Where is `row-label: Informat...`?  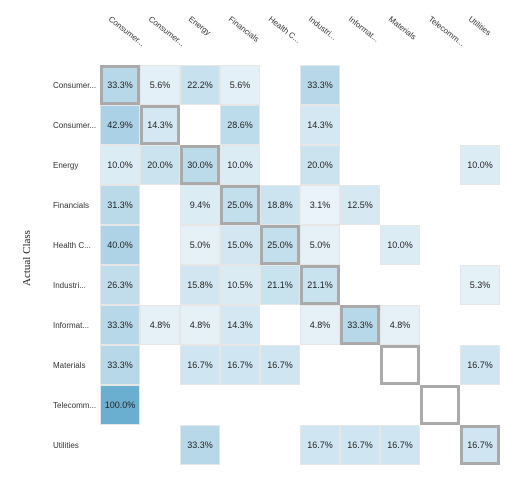
row-label: Informat... is located at coordinates (71, 325).